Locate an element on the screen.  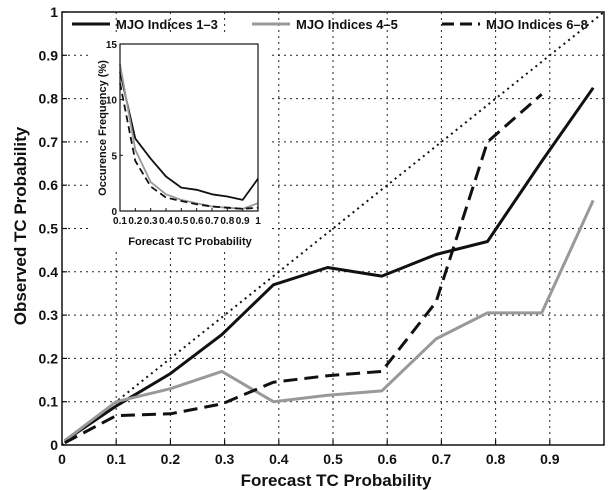
main-y-axis-label: Observed TC Probability is located at coordinates (20, 225).